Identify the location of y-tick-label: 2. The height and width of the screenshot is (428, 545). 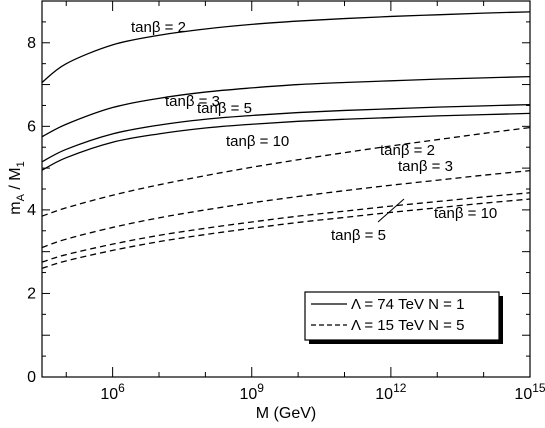
(31, 293).